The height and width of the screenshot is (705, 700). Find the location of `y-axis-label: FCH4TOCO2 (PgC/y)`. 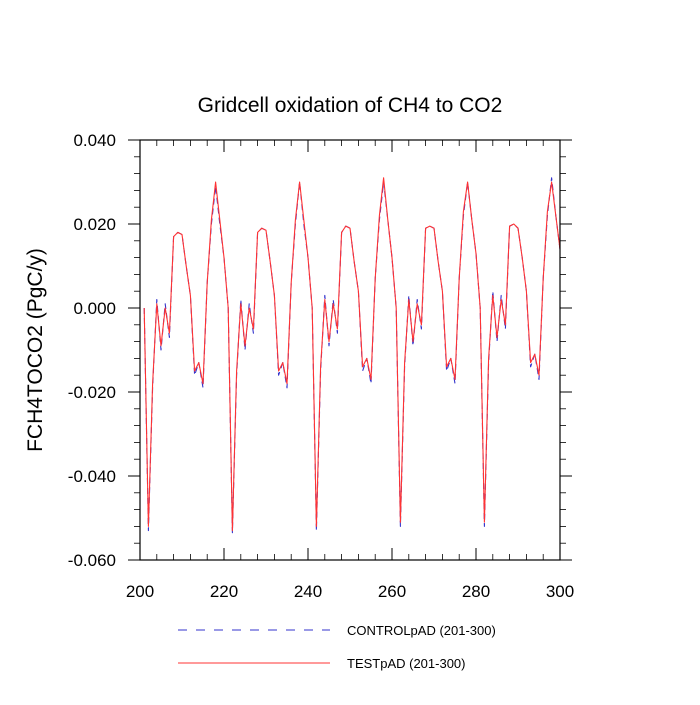

y-axis-label: FCH4TOCO2 (PgC/y) is located at coordinates (35, 350).